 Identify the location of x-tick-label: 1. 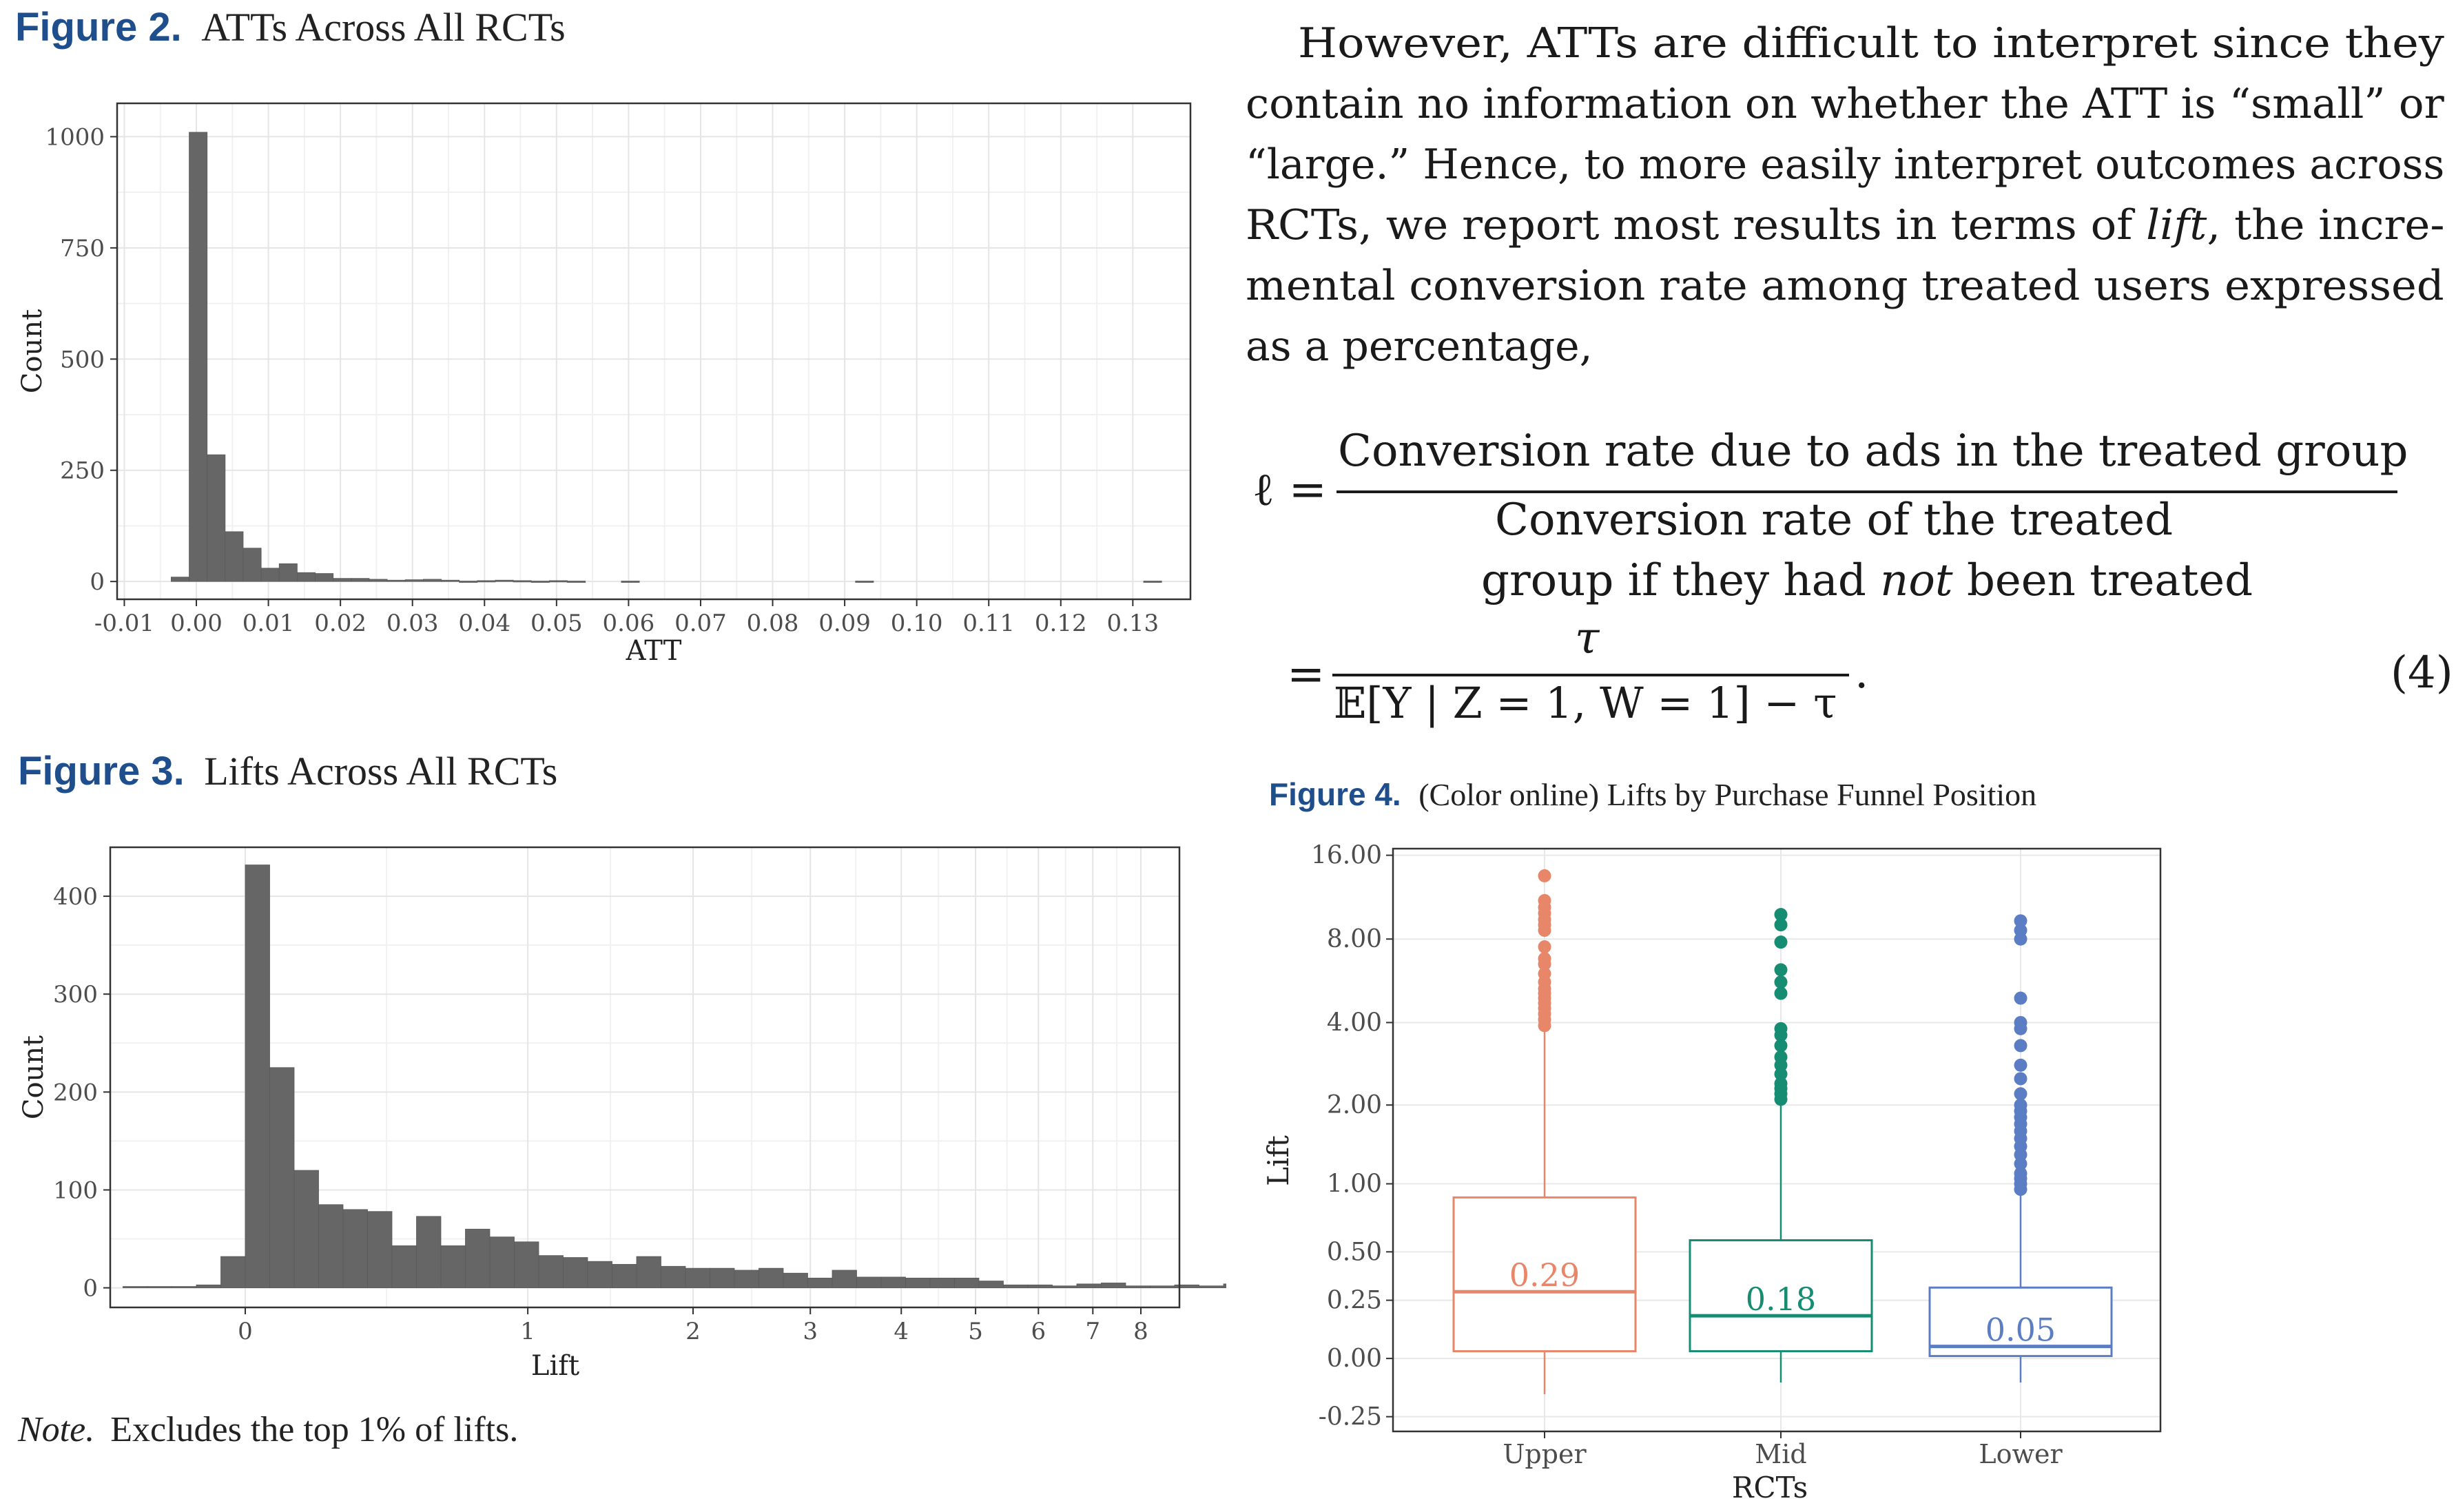
(527, 1331).